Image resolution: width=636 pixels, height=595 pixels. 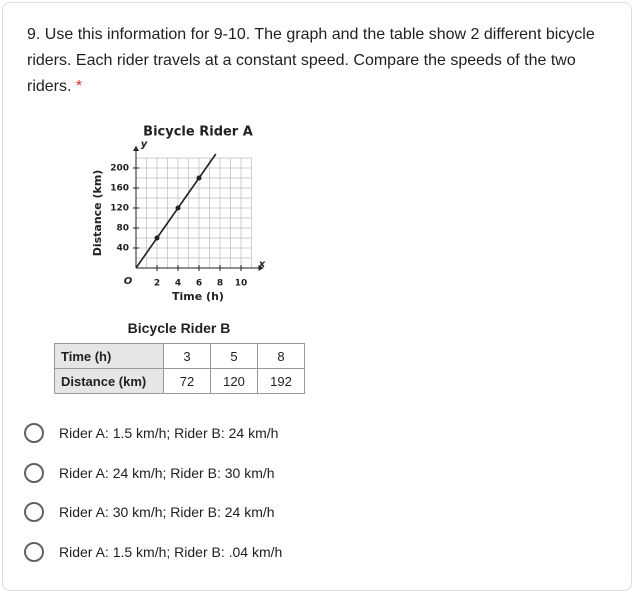 What do you see at coordinates (234, 381) in the screenshot?
I see `table-cell: 120` at bounding box center [234, 381].